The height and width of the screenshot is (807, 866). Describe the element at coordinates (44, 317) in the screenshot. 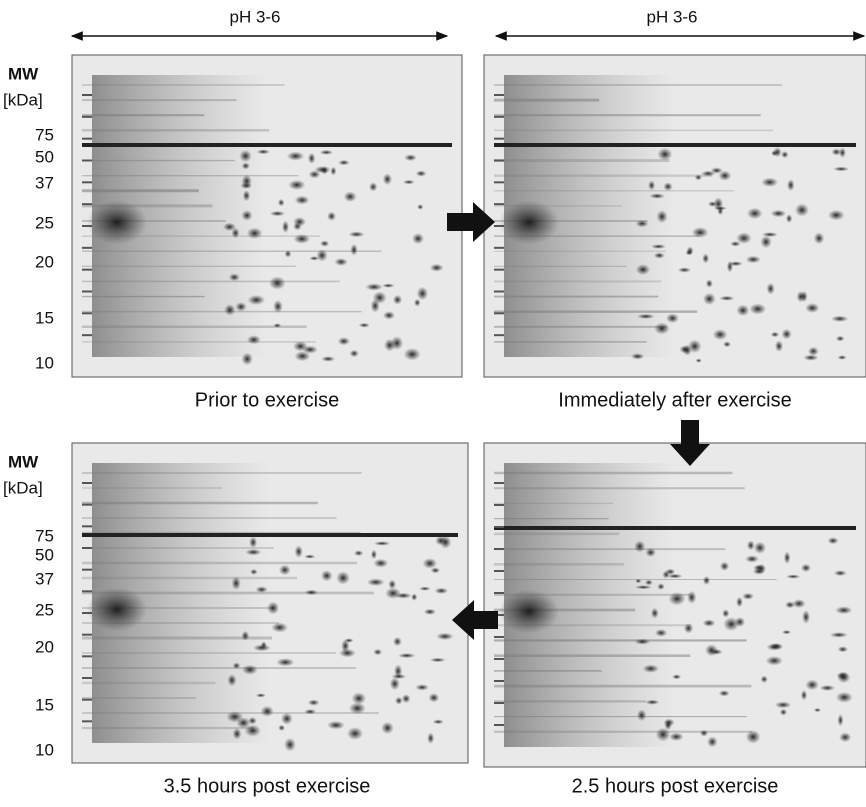

I see `mw-marker: 15` at that location.